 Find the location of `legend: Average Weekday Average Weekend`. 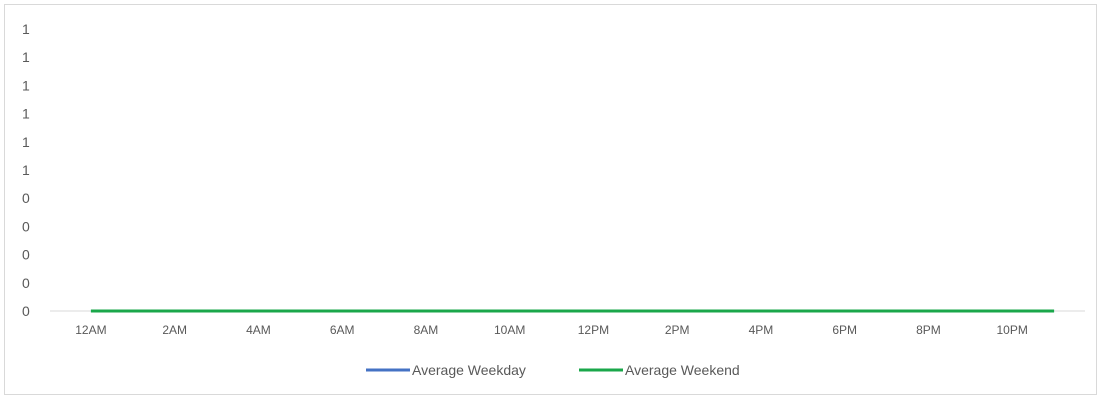

legend: Average Weekday Average Weekend is located at coordinates (553, 370).